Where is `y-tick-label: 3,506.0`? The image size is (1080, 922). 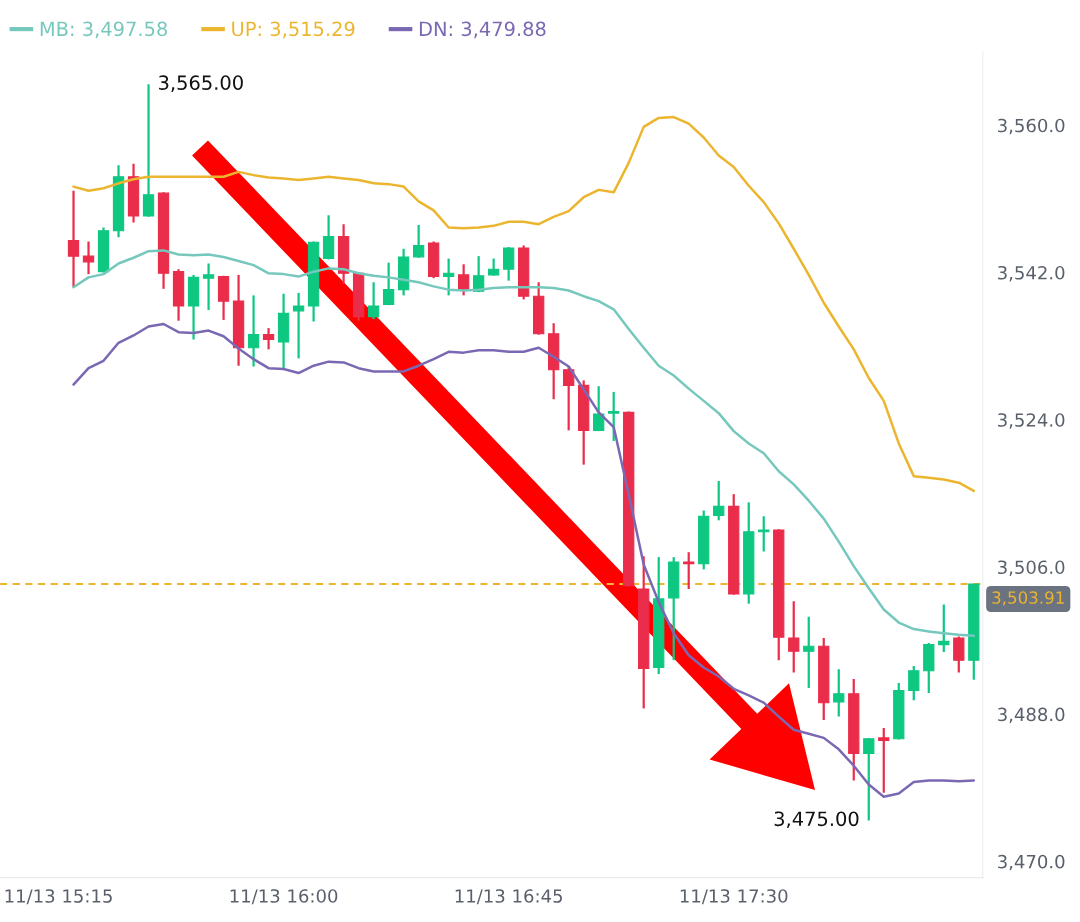
y-tick-label: 3,506.0 is located at coordinates (1031, 568).